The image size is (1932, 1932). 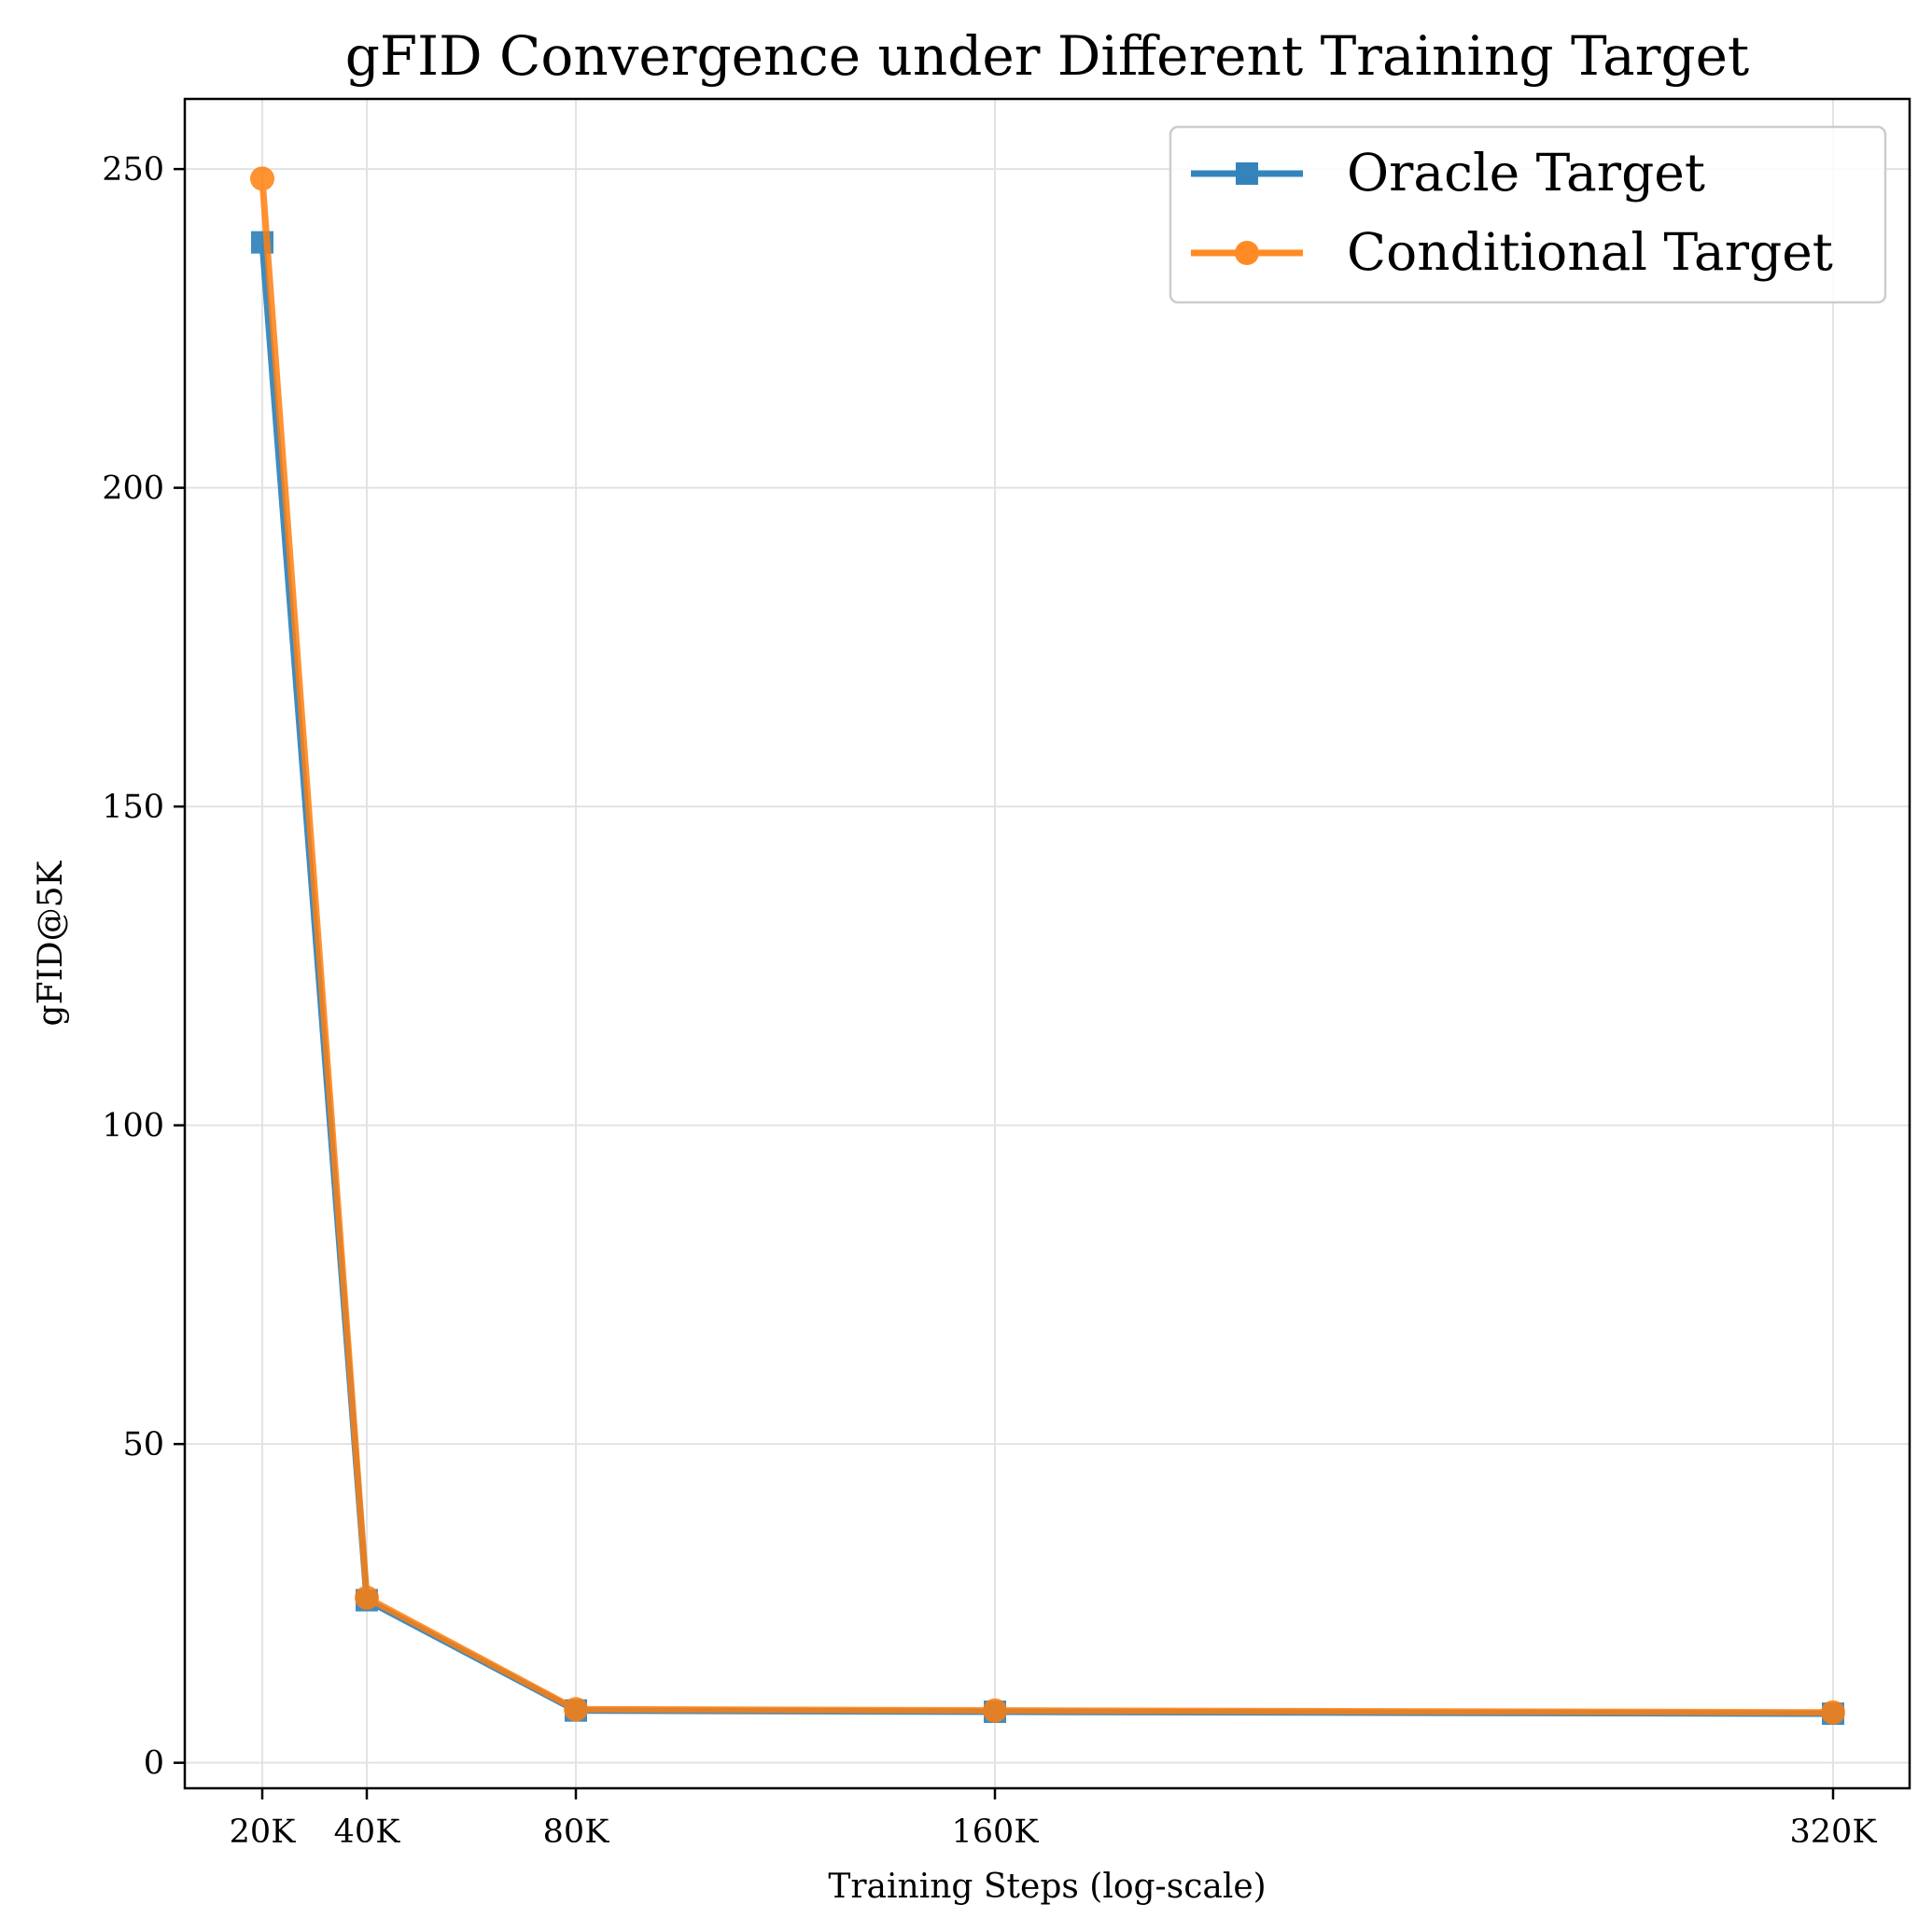 I want to click on y-tick-label: 50, so click(x=143, y=1444).